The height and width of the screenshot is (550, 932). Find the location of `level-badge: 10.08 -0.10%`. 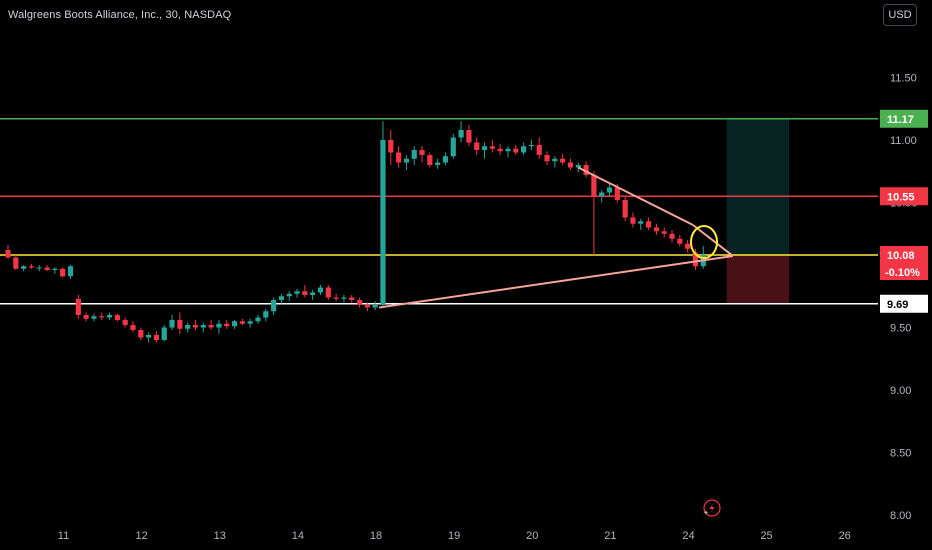

level-badge: 10.08 -0.10% is located at coordinates (904, 263).